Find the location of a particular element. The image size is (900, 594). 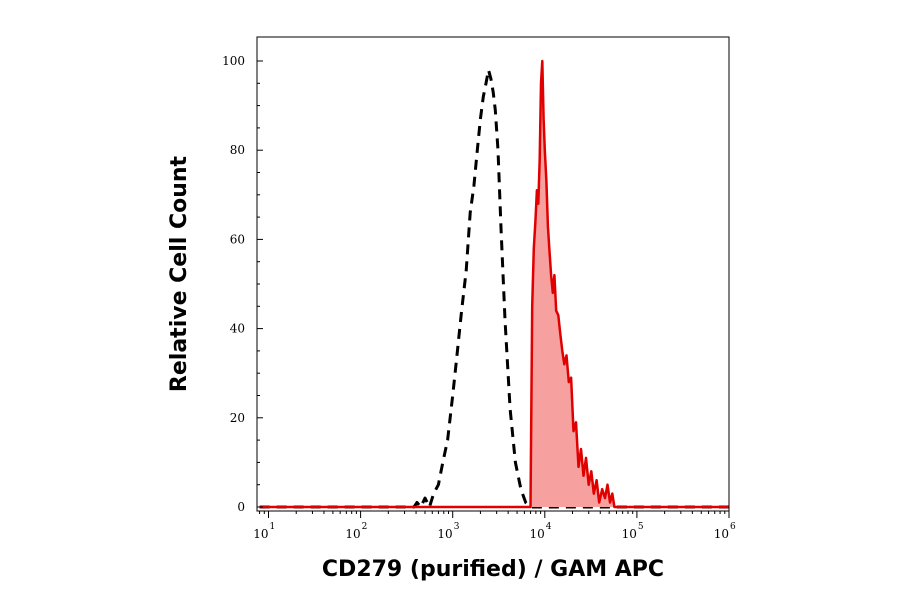

y-tick-label: 0 is located at coordinates (241, 507).